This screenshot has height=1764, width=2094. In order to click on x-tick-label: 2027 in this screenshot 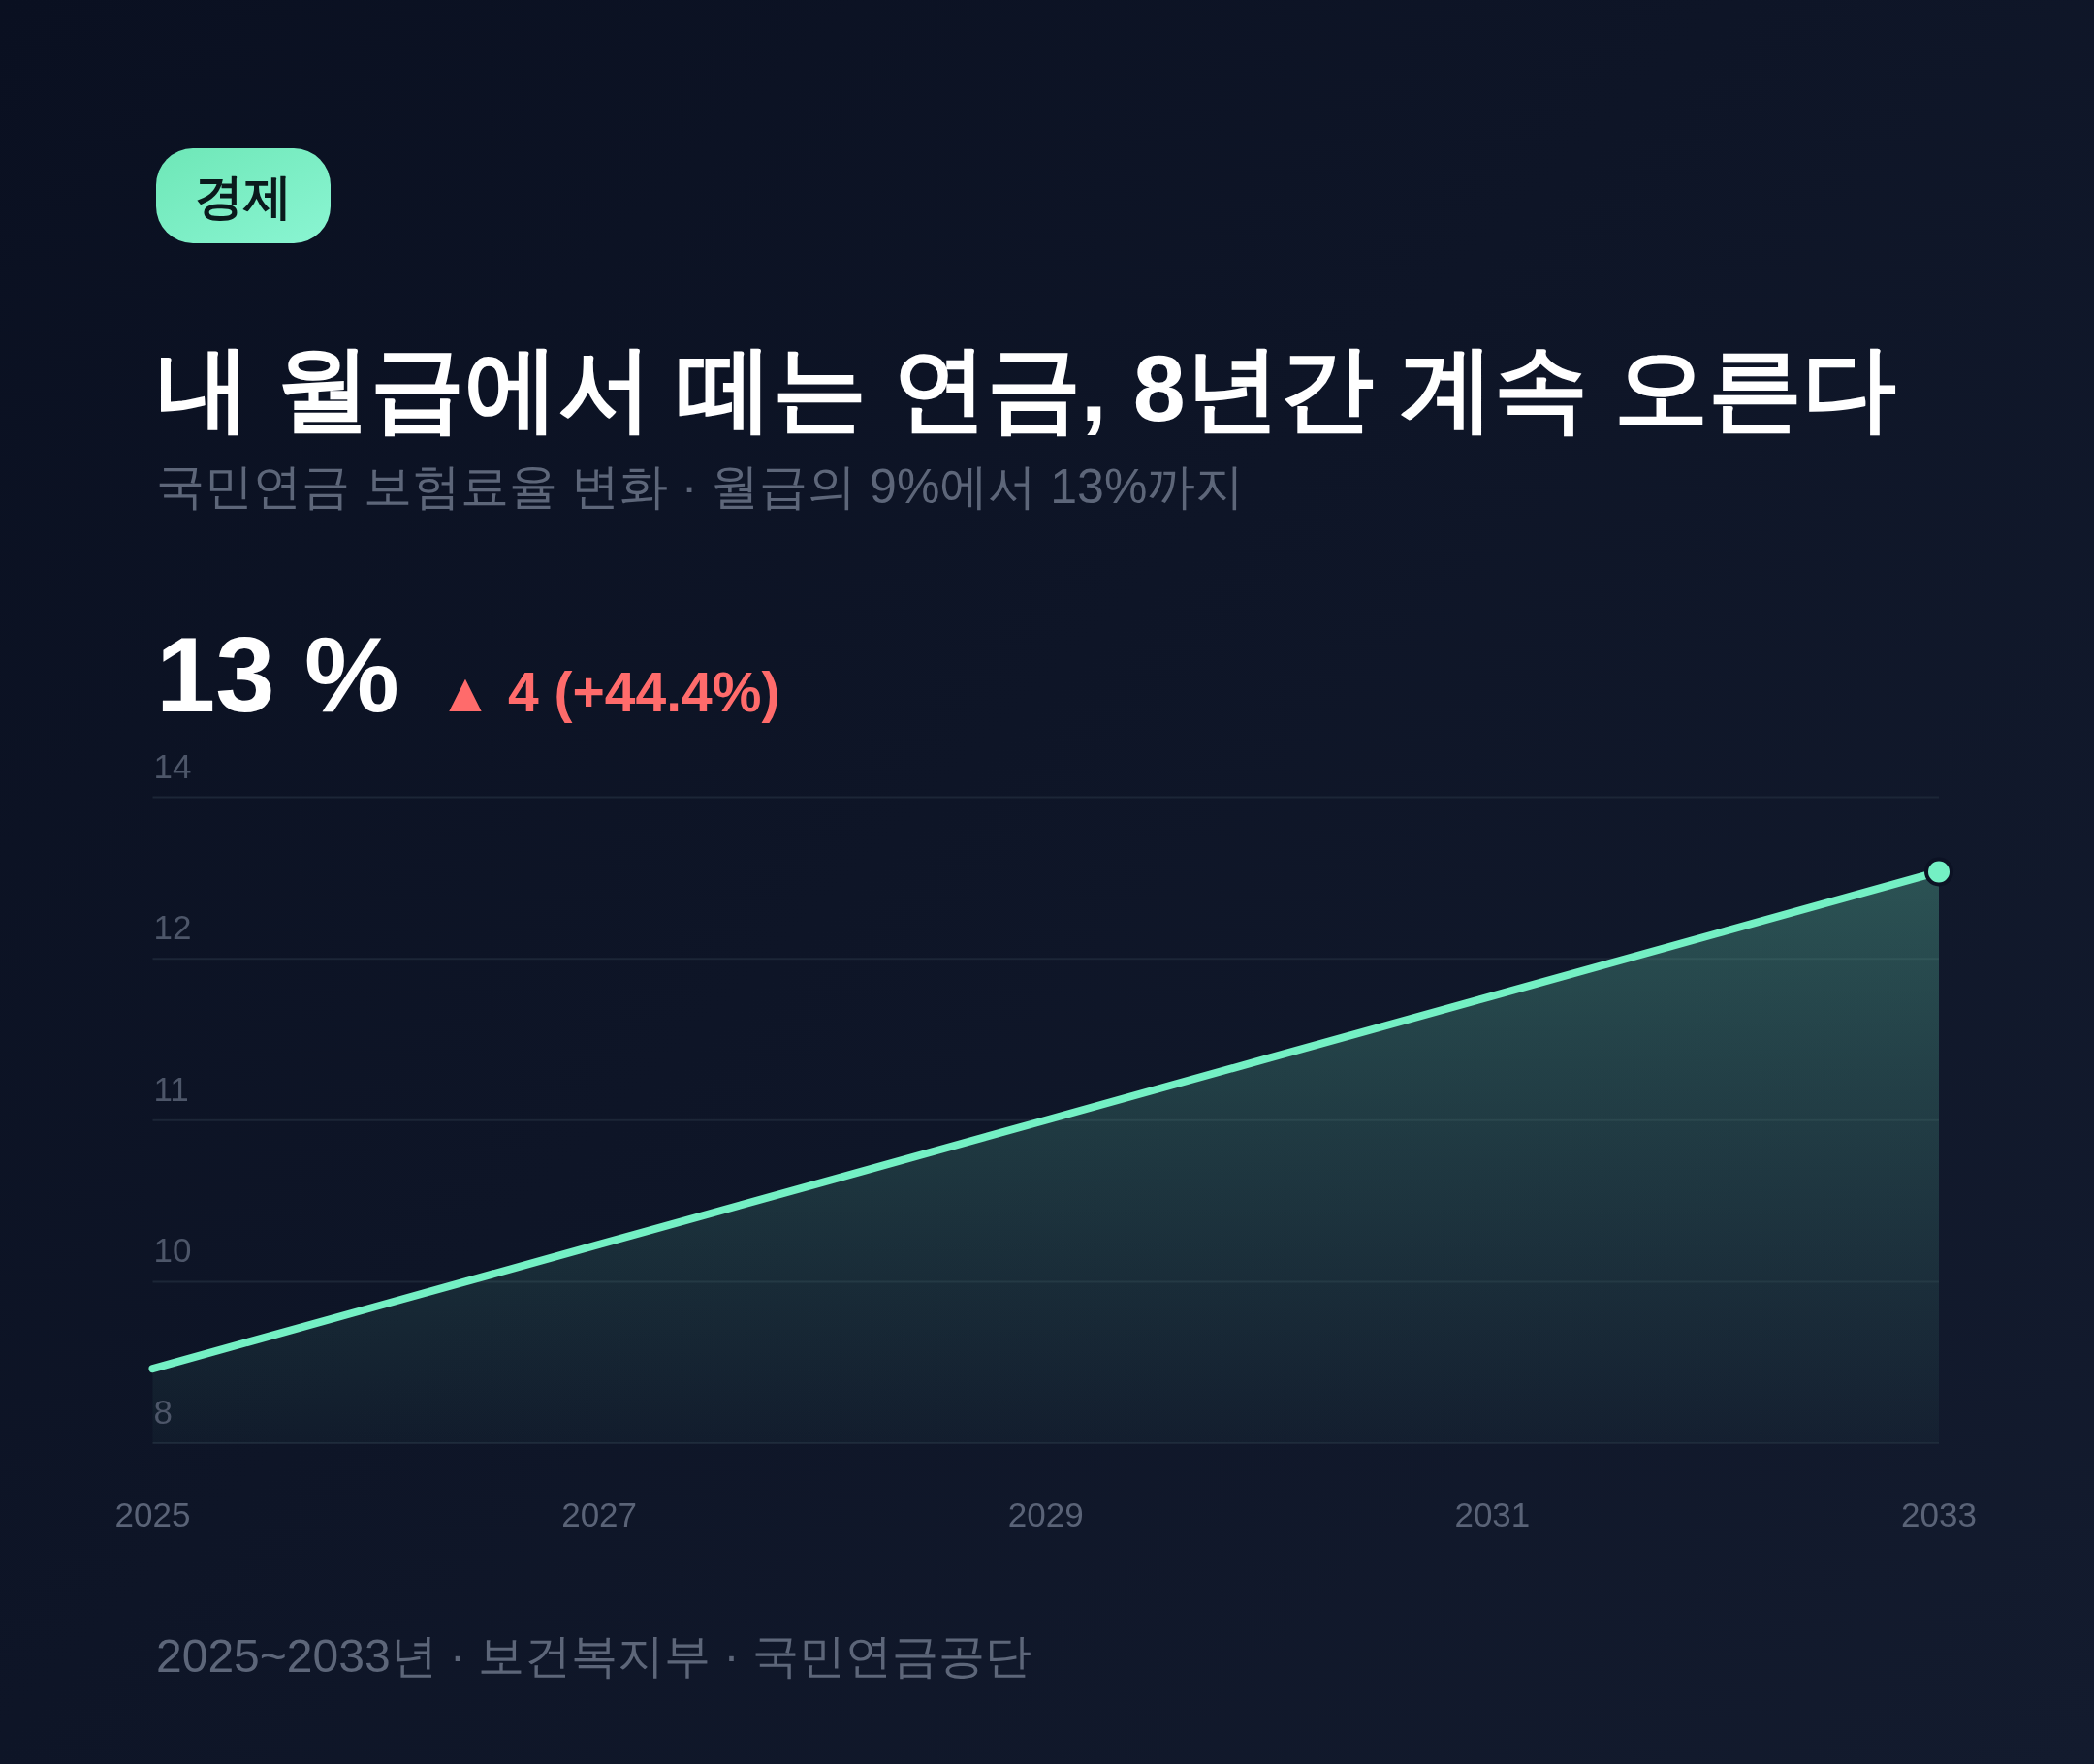, I will do `click(599, 1515)`.